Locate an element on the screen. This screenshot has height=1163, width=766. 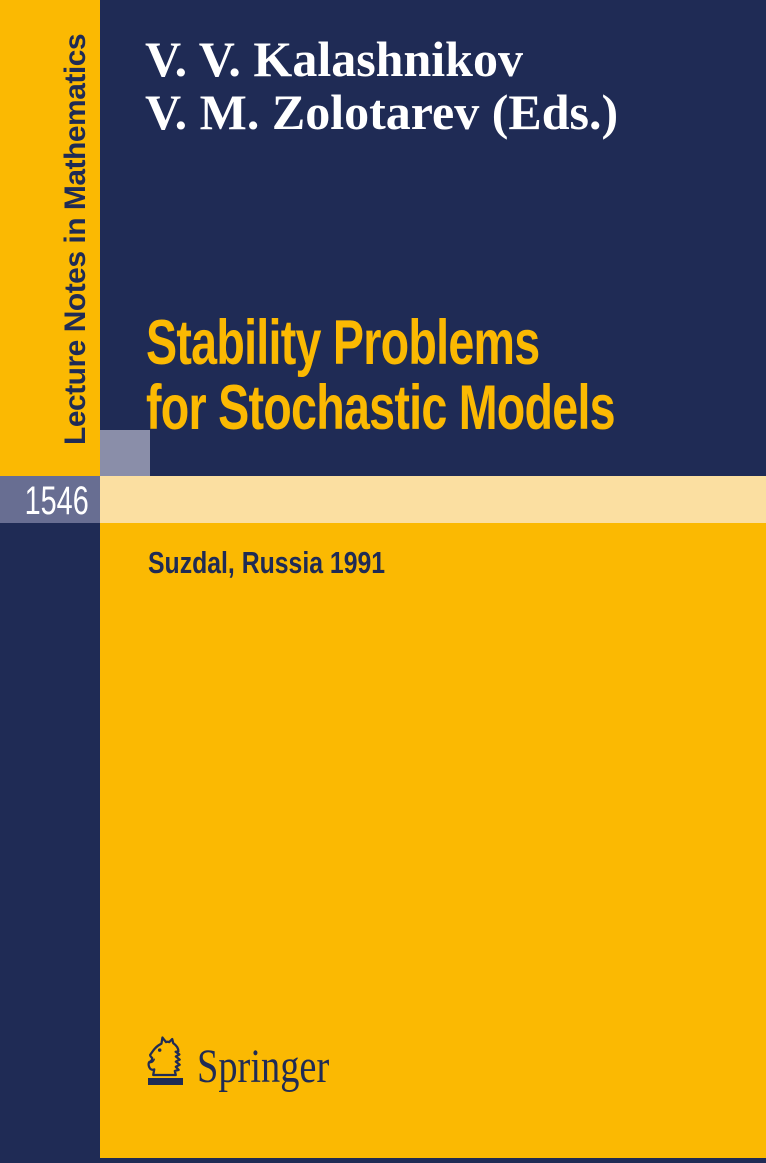
highlight-band is located at coordinates (433, 499).